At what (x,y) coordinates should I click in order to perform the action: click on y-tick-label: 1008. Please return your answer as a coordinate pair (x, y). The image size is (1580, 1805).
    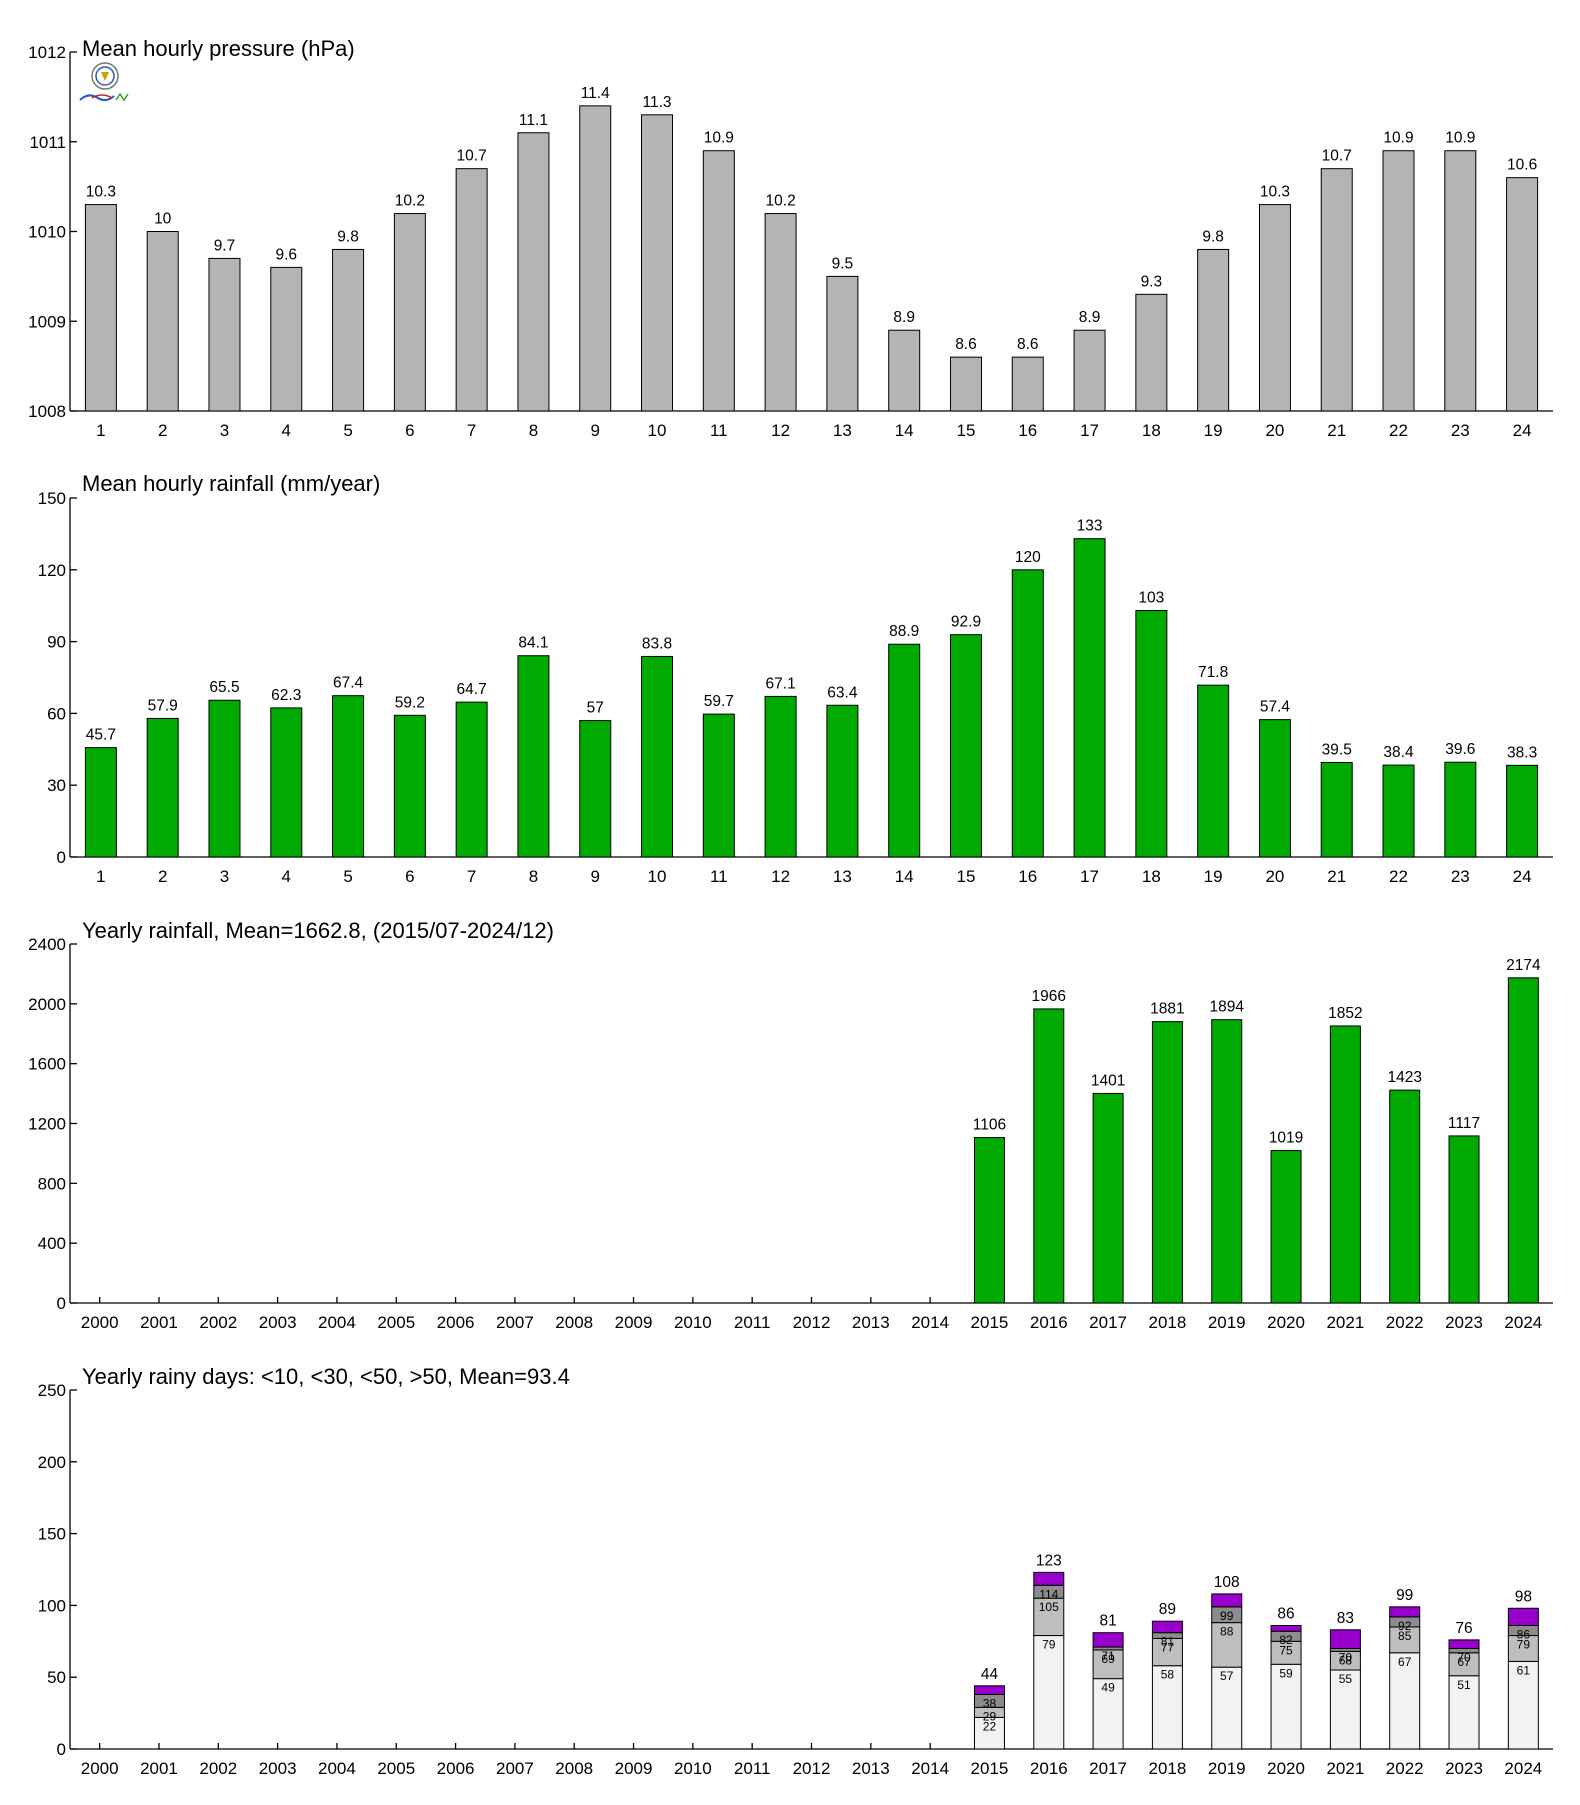
    Looking at the image, I should click on (47, 411).